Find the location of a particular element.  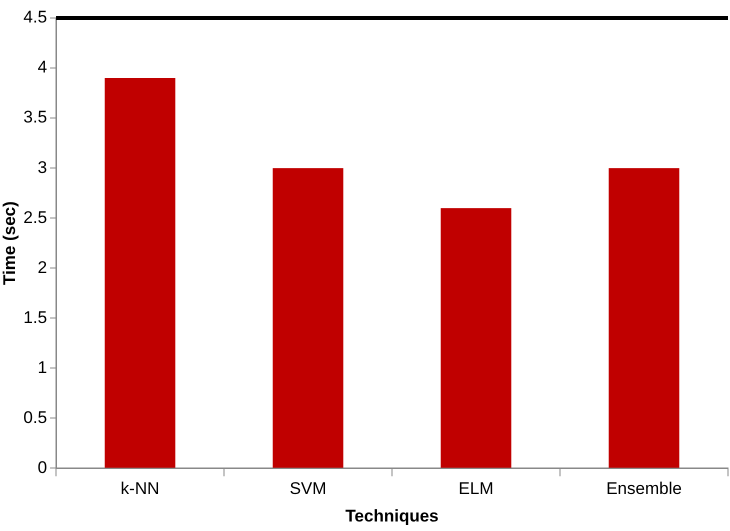

y-tick-label: 2 is located at coordinates (43, 267).